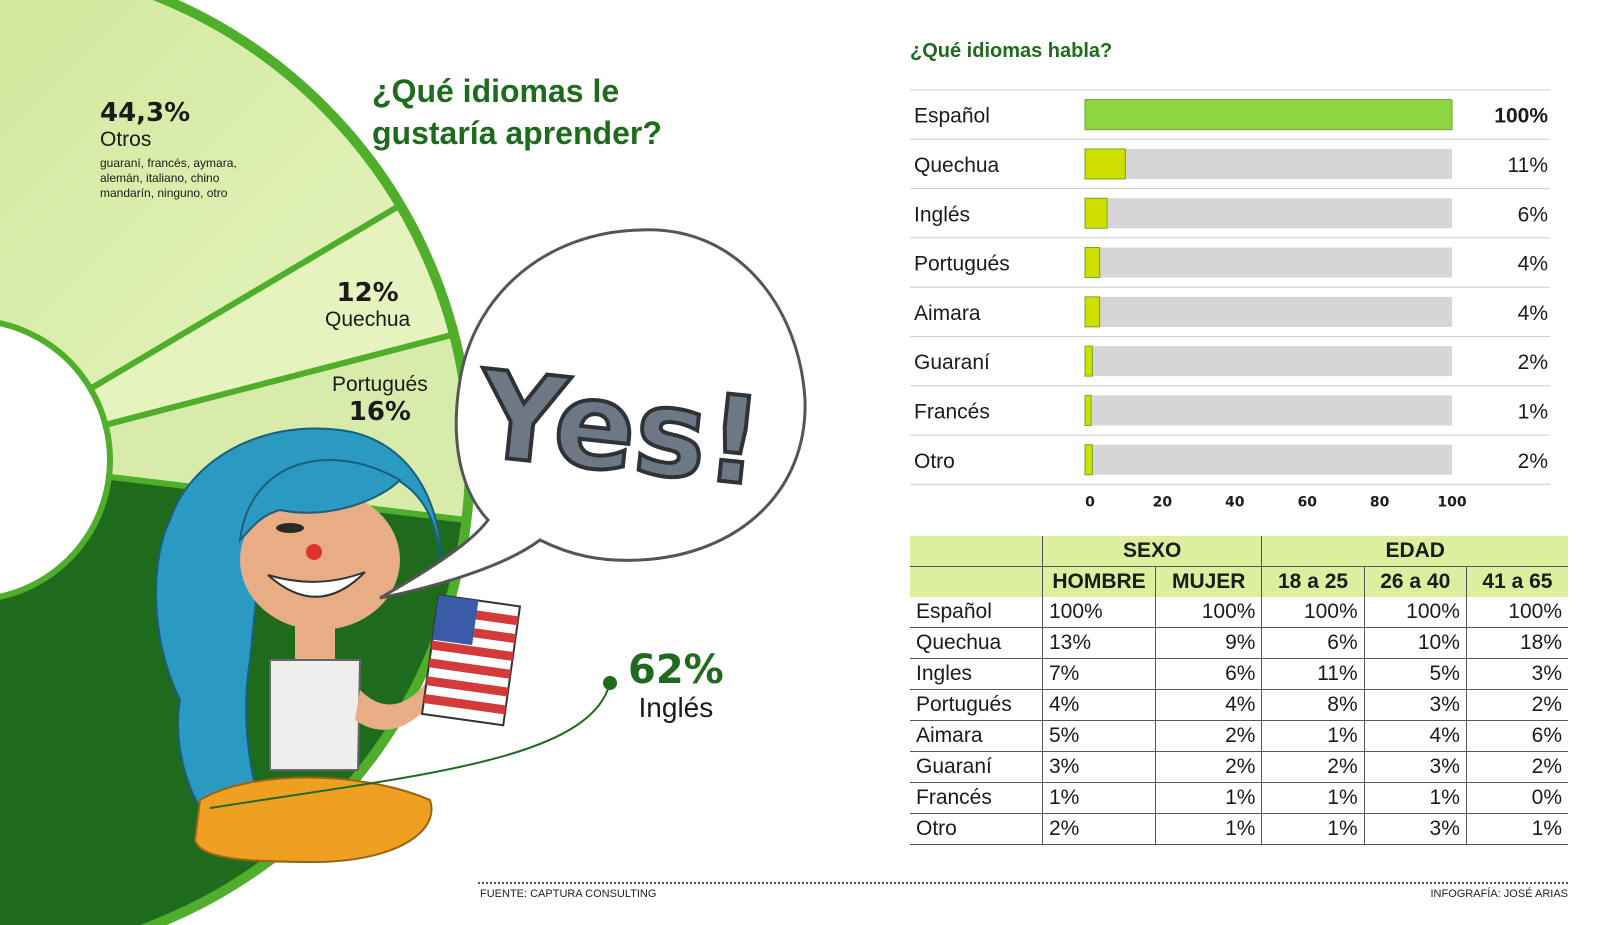 This screenshot has height=925, width=1598. I want to click on otros-pct: 44,3%, so click(145, 113).